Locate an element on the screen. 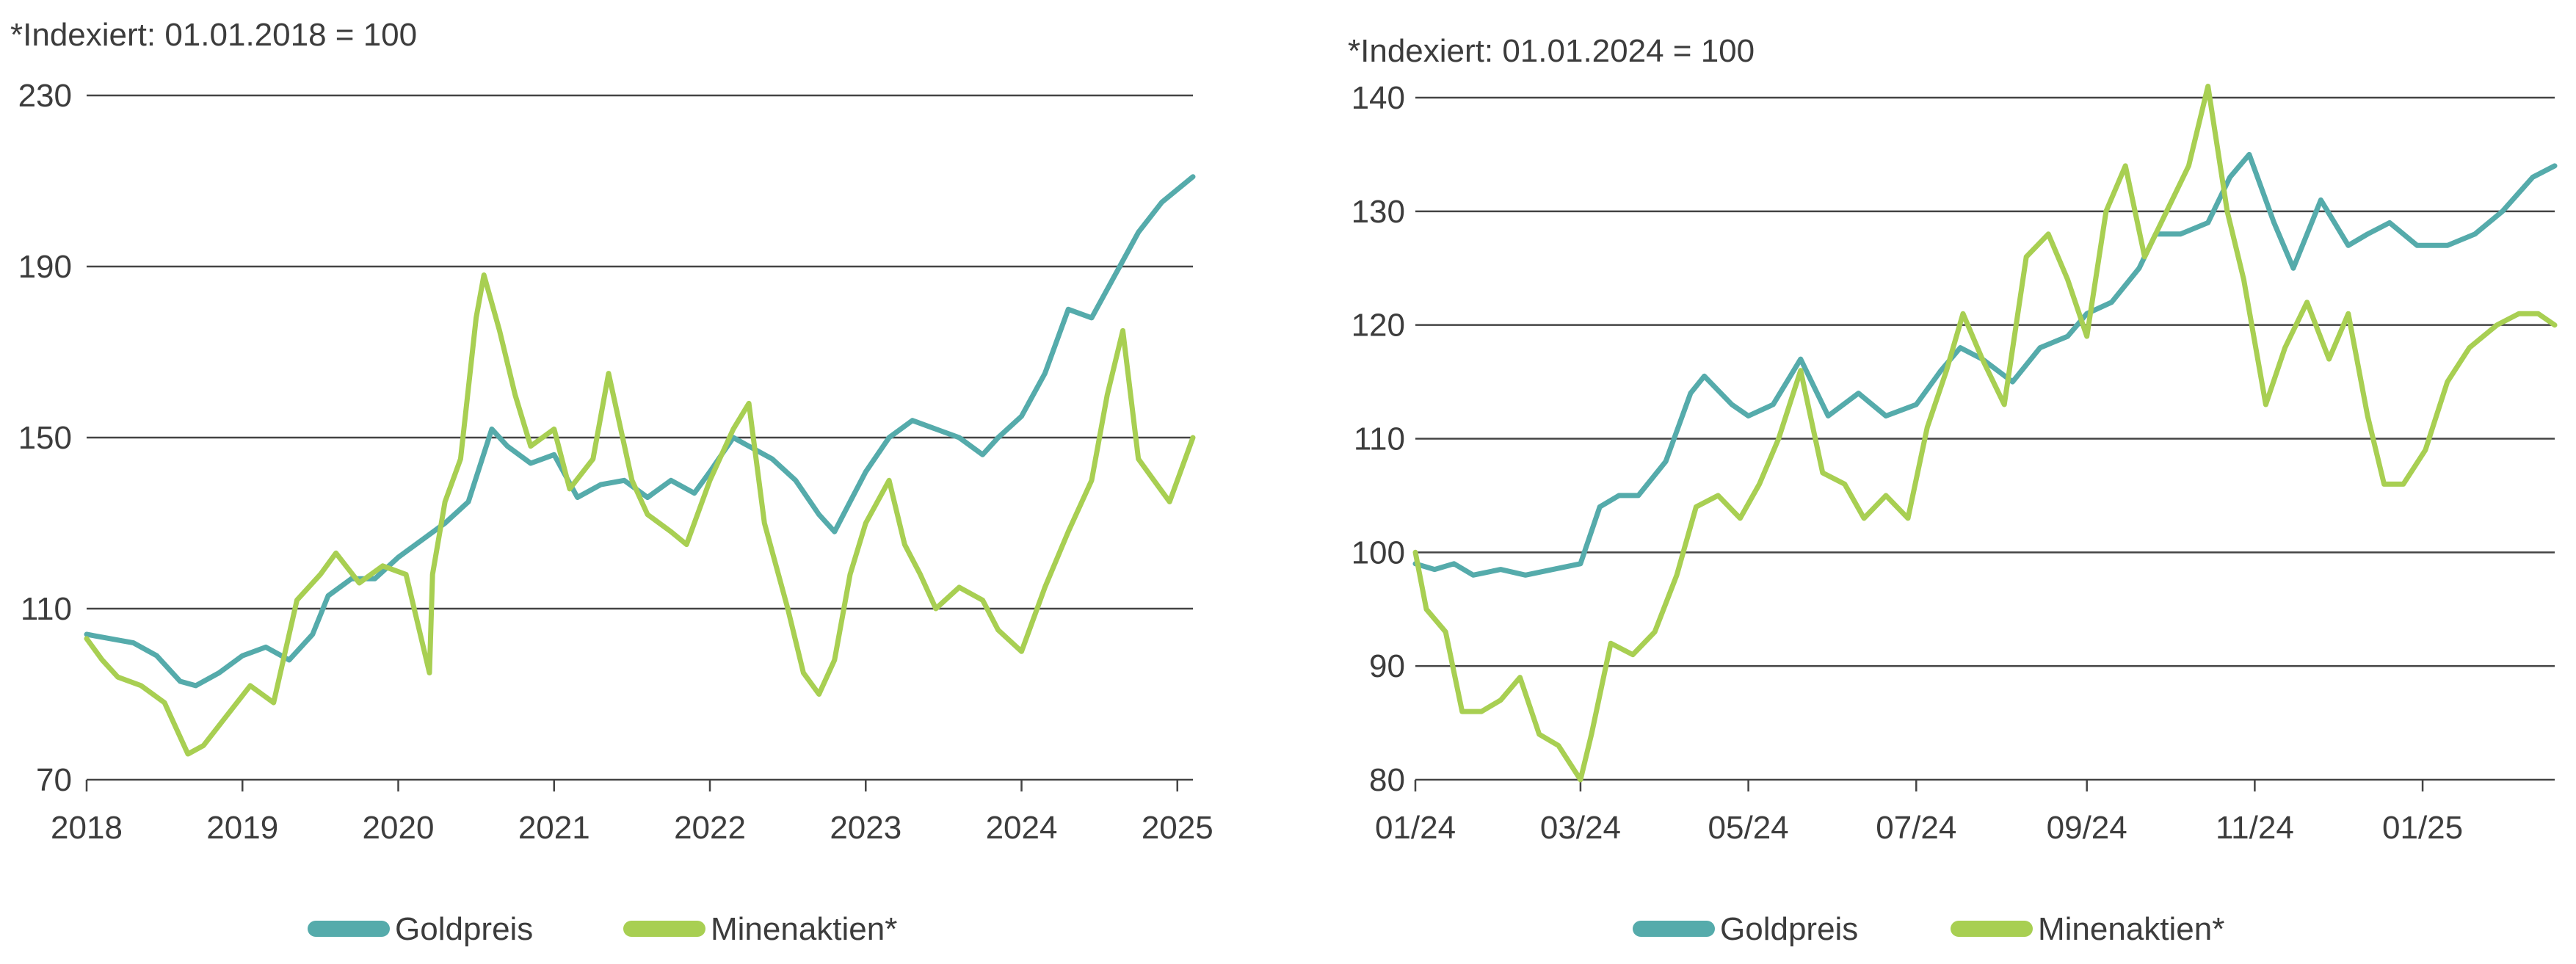 The width and height of the screenshot is (2576, 964). left-legend-label-minenaktien: Minenaktien* is located at coordinates (804, 929).